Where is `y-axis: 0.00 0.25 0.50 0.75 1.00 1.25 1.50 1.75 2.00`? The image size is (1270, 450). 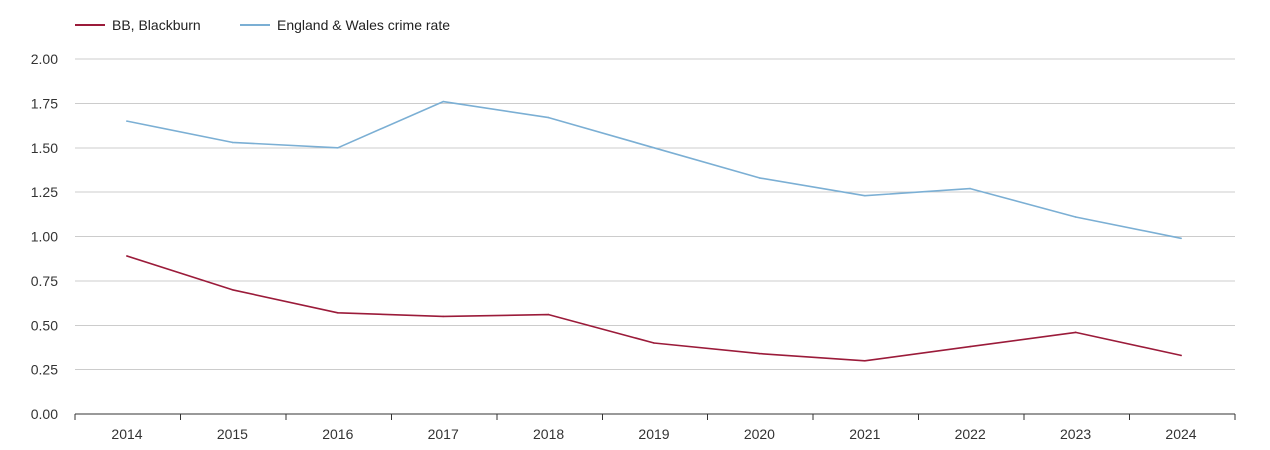
y-axis: 0.00 0.25 0.50 0.75 1.00 1.25 1.50 1.75 2.00 is located at coordinates (44, 236).